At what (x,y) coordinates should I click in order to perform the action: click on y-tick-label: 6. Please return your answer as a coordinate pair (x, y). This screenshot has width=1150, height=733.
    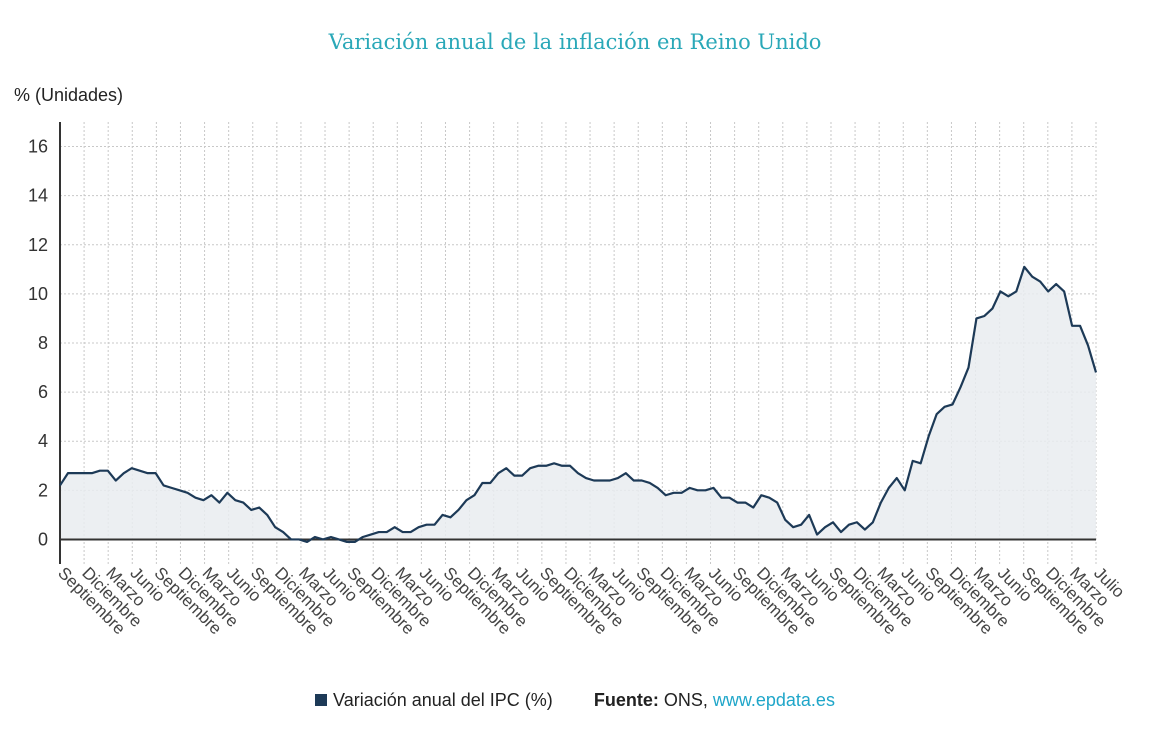
    Looking at the image, I should click on (43, 392).